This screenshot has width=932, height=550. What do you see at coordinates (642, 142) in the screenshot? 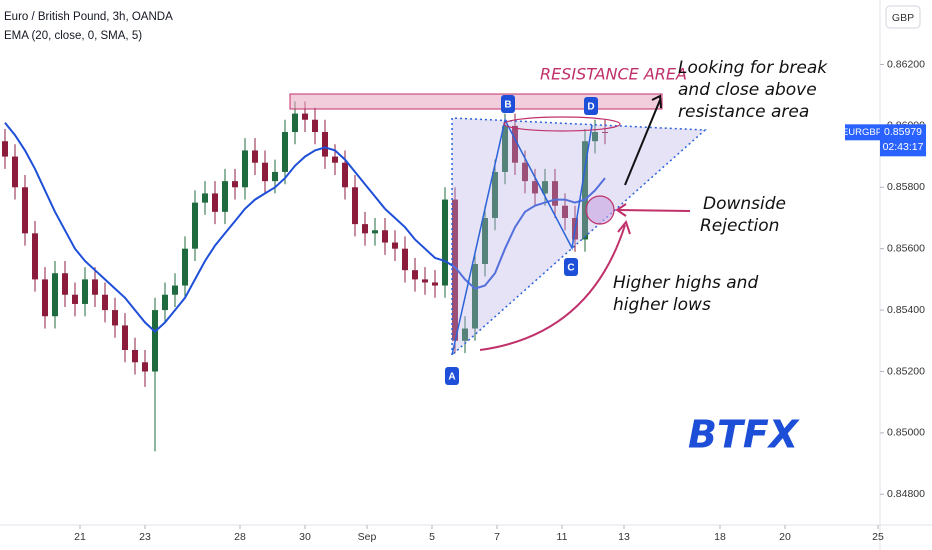
I see `break-arrow` at bounding box center [642, 142].